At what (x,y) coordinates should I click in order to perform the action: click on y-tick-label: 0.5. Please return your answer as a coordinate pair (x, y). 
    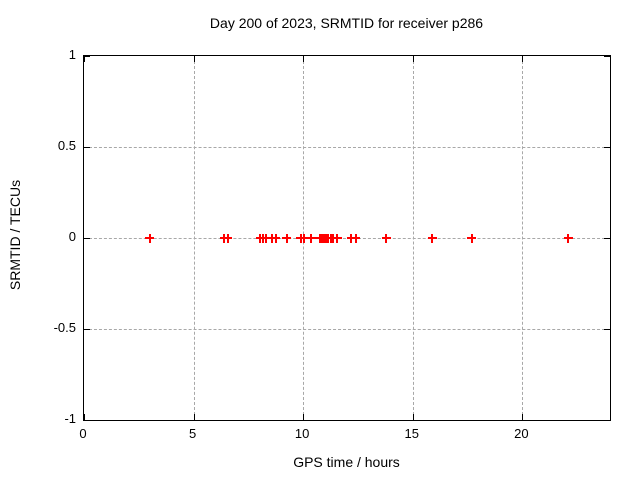
    Looking at the image, I should click on (66, 145).